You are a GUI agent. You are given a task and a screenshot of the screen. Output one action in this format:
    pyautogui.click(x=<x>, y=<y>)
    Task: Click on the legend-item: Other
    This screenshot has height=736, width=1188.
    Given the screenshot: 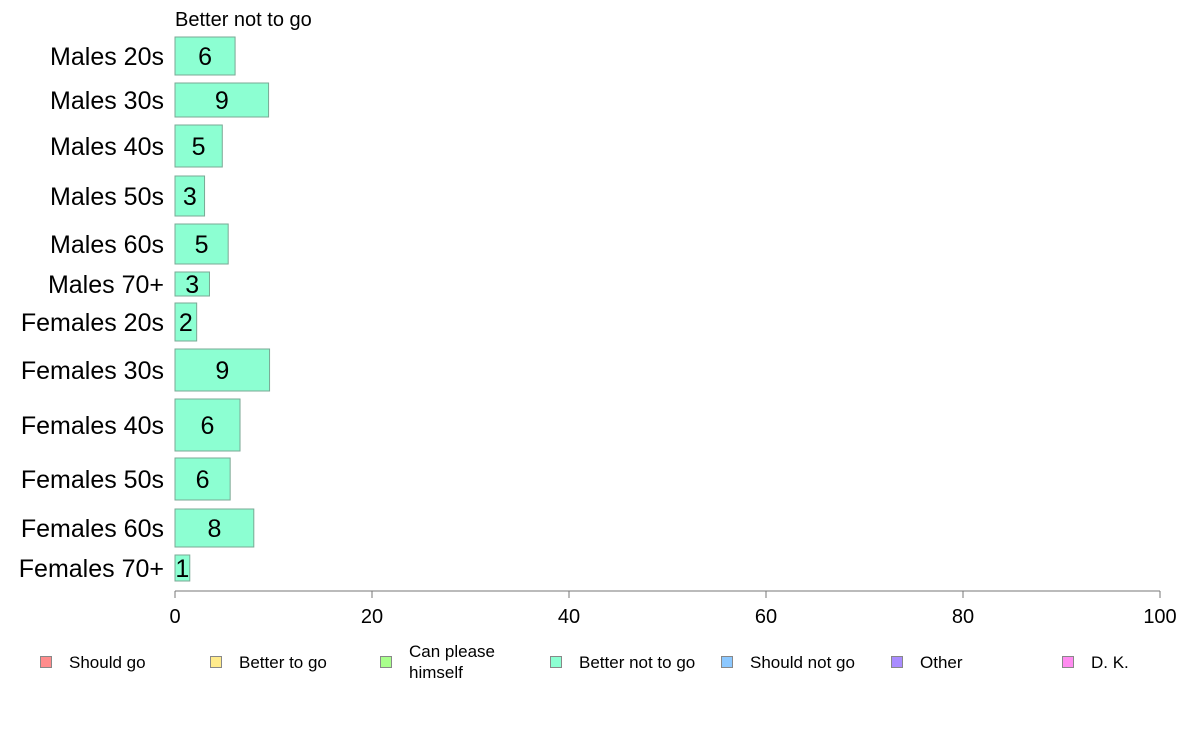 What is the action you would take?
    pyautogui.click(x=927, y=662)
    